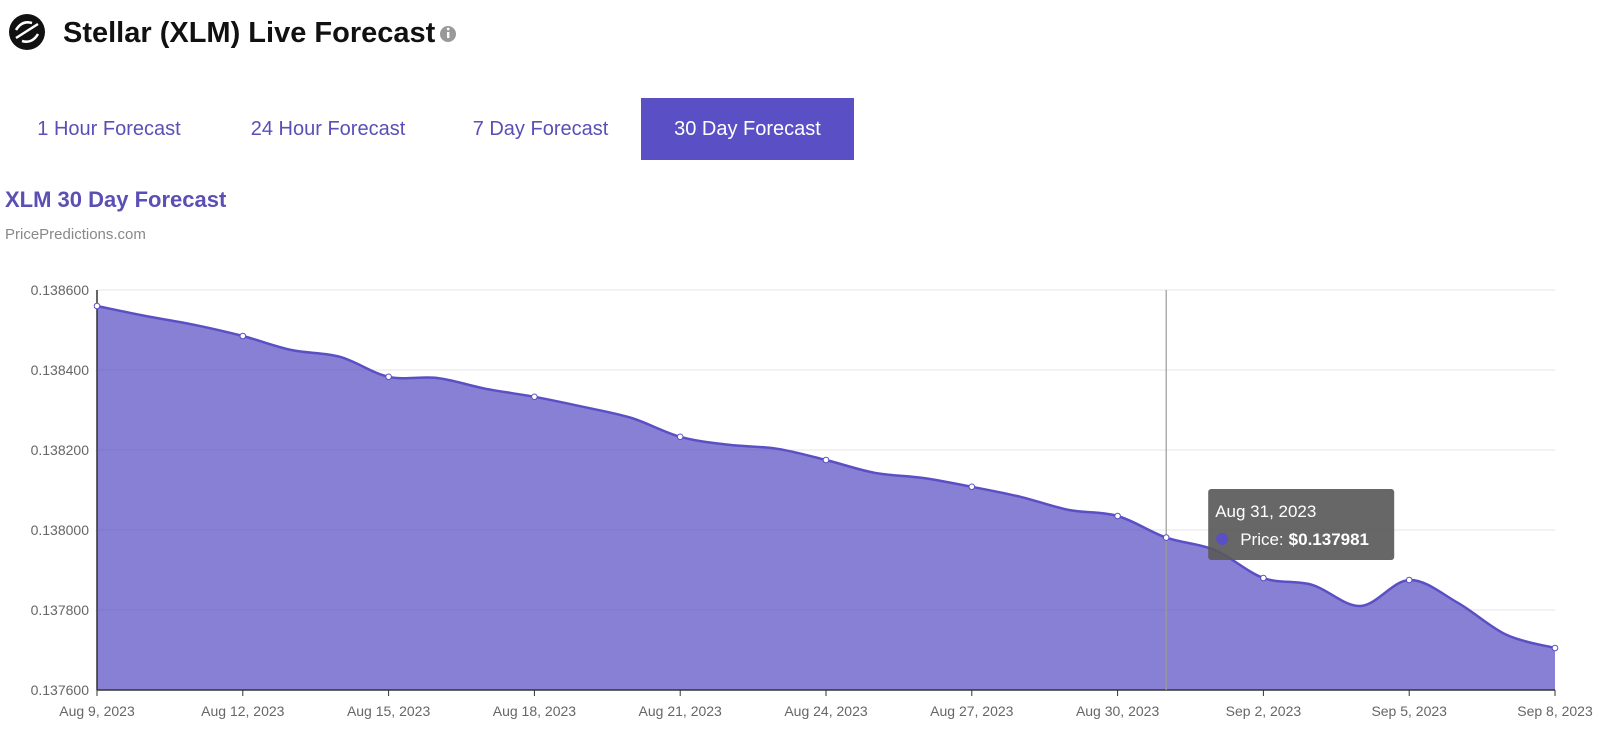  I want to click on tab-label: 24 Hour Forecast, so click(328, 129).